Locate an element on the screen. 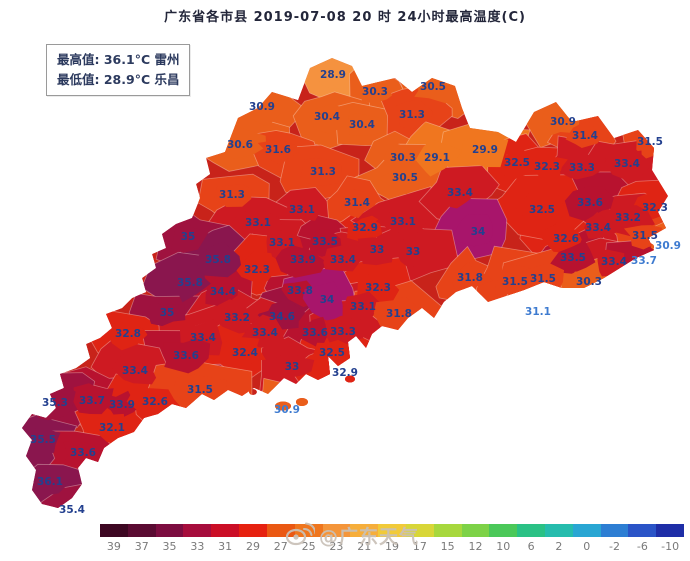  region-temp-label: 31.3 is located at coordinates (323, 172).